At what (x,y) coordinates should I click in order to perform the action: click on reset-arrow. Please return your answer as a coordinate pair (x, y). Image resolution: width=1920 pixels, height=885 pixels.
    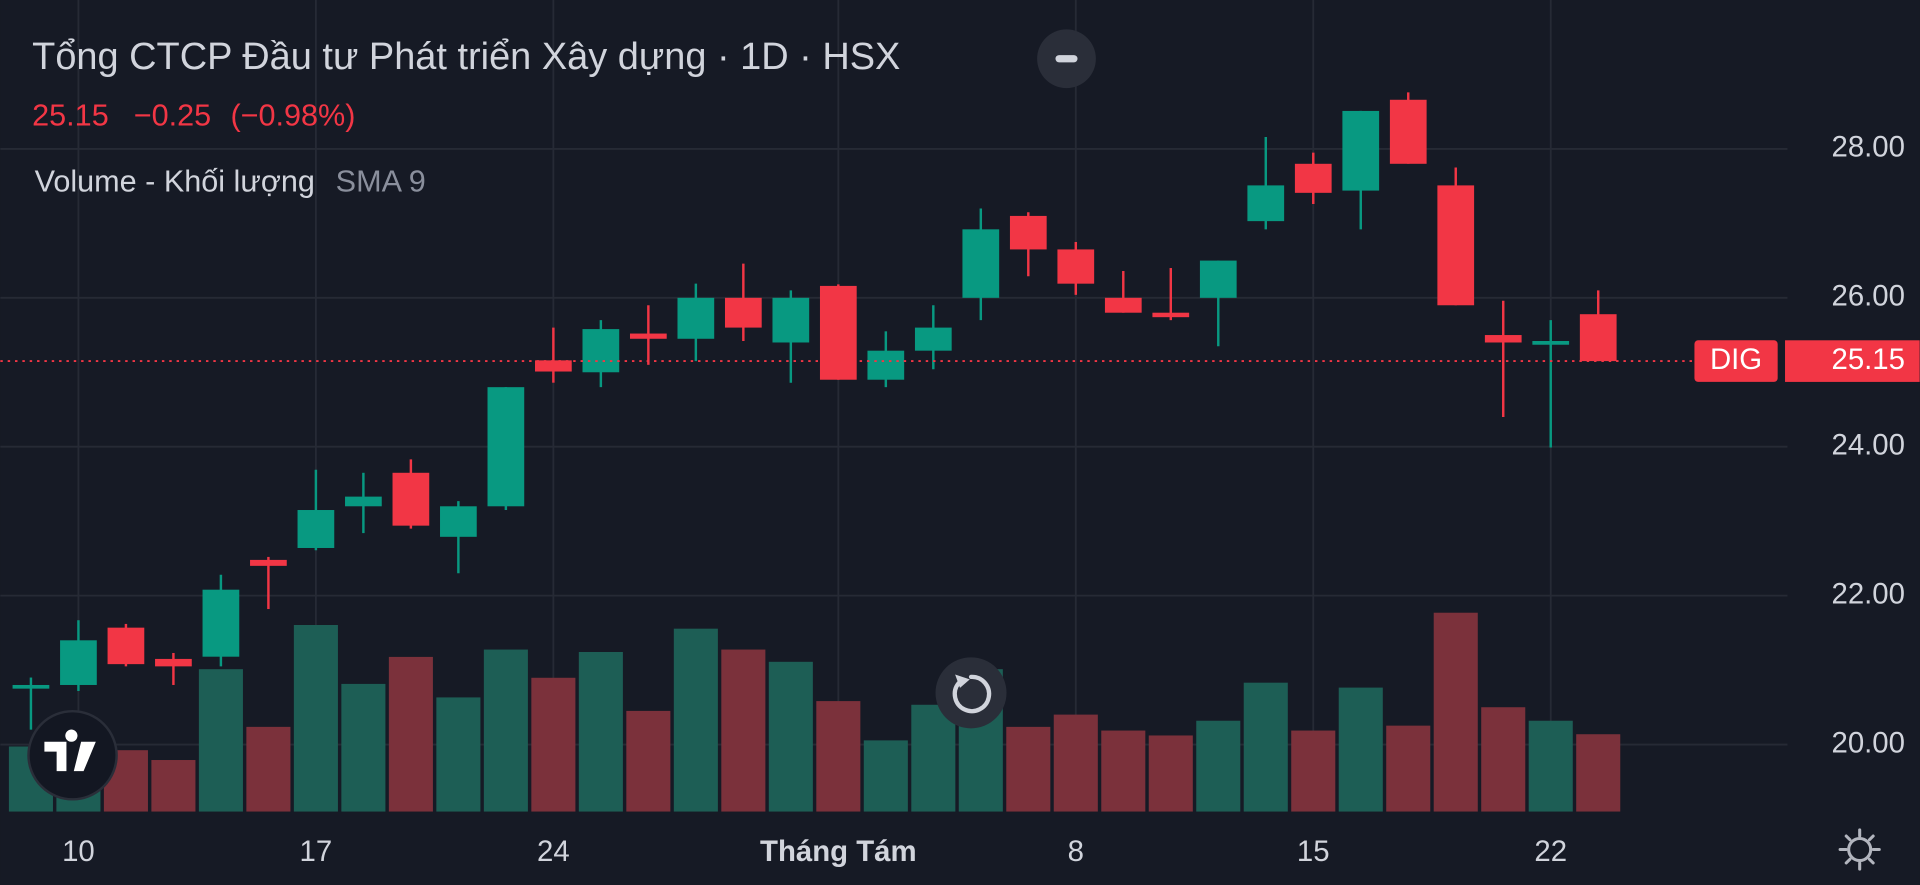
    Looking at the image, I should click on (962, 681).